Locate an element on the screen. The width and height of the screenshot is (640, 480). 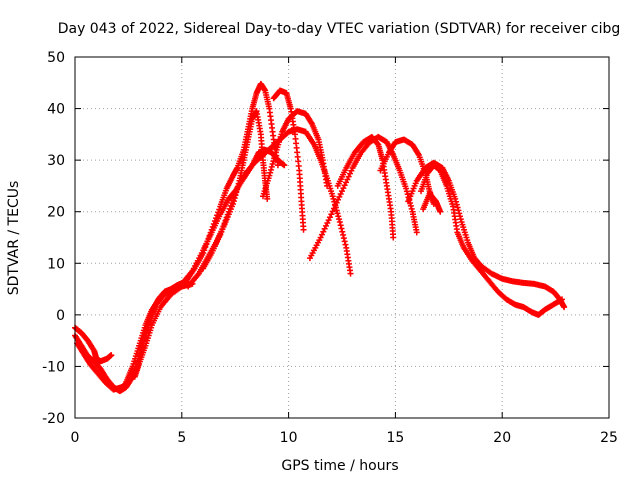
series-sat-i is located at coordinates (288, 160).